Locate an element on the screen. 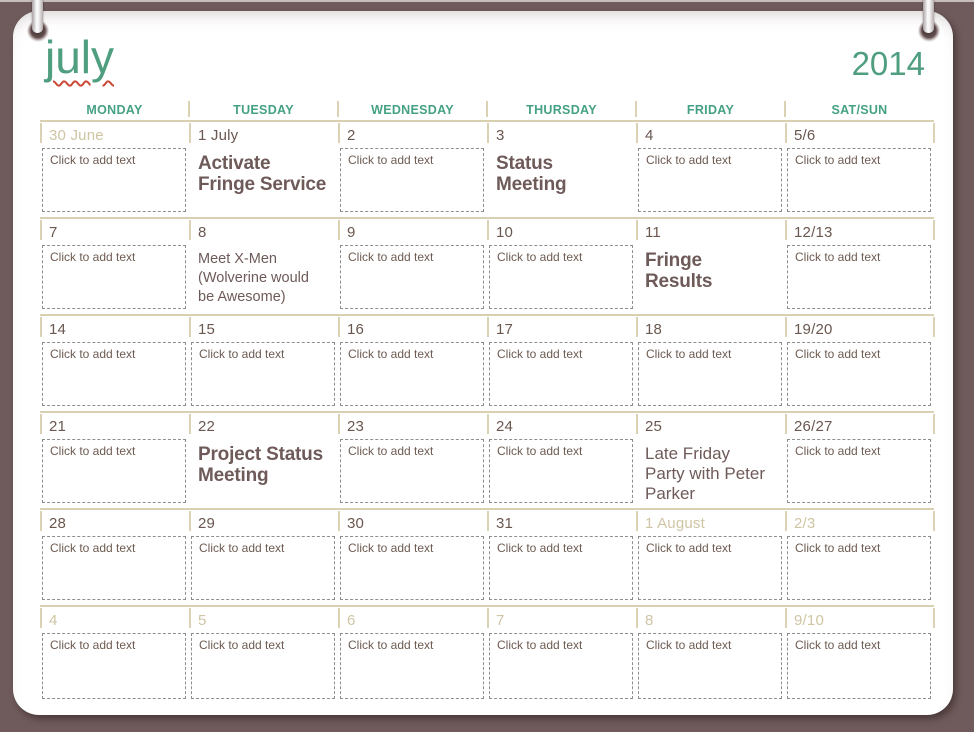  day-cell: 23 Click to add text is located at coordinates (412, 460).